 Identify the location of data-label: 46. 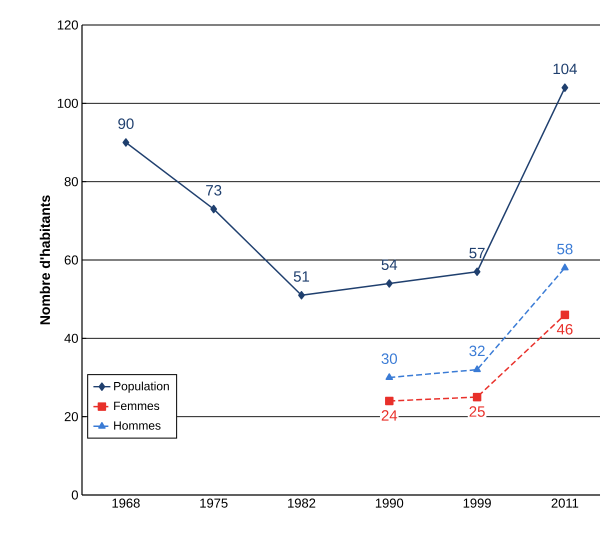
(564, 329).